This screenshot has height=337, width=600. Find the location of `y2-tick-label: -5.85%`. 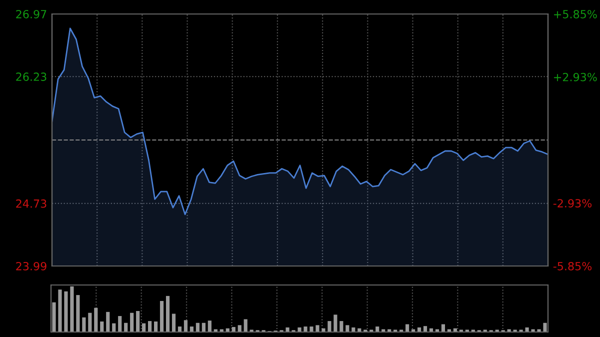

y2-tick-label: -5.85% is located at coordinates (572, 266).